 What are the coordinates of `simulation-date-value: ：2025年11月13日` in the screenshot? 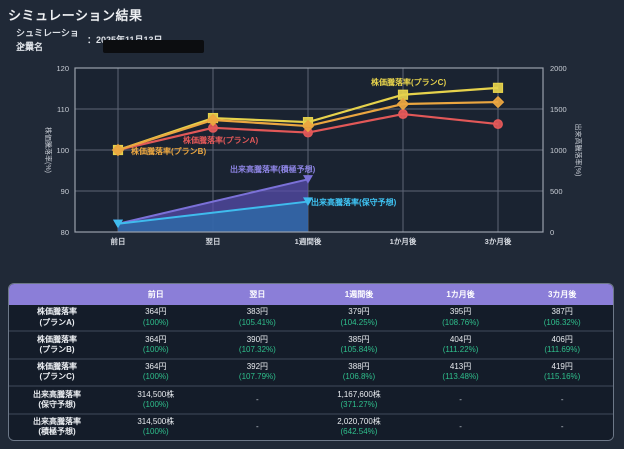 It's located at (125, 39).